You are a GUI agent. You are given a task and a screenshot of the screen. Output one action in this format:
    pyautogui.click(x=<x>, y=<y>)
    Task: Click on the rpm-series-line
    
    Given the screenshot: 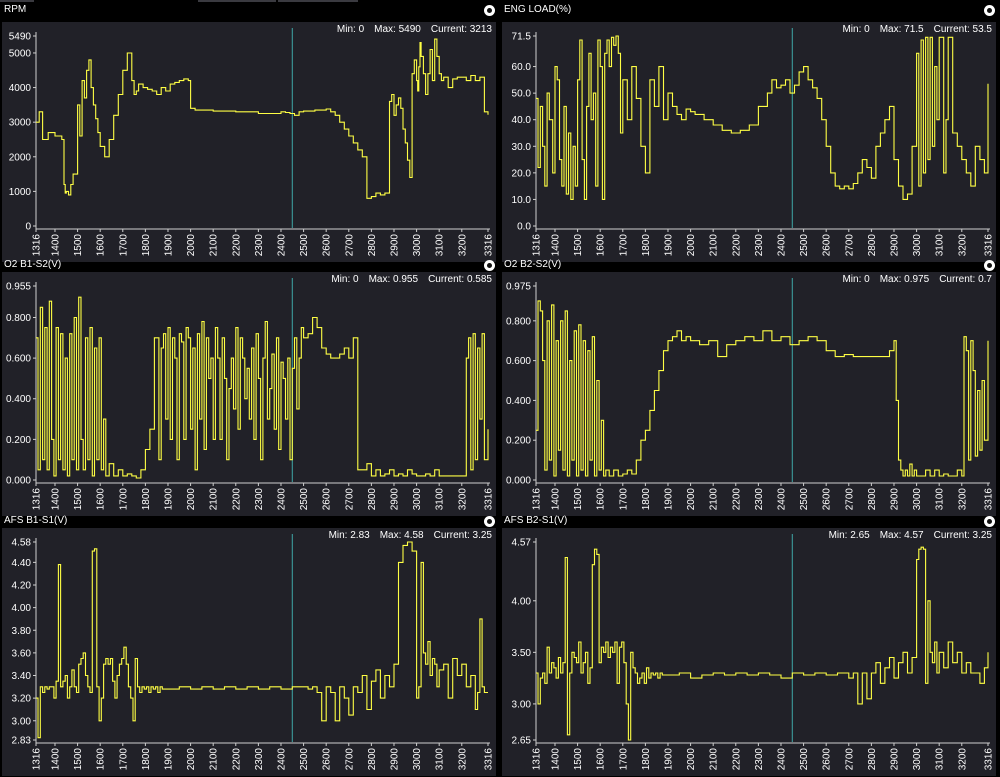 What is the action you would take?
    pyautogui.click(x=262, y=118)
    